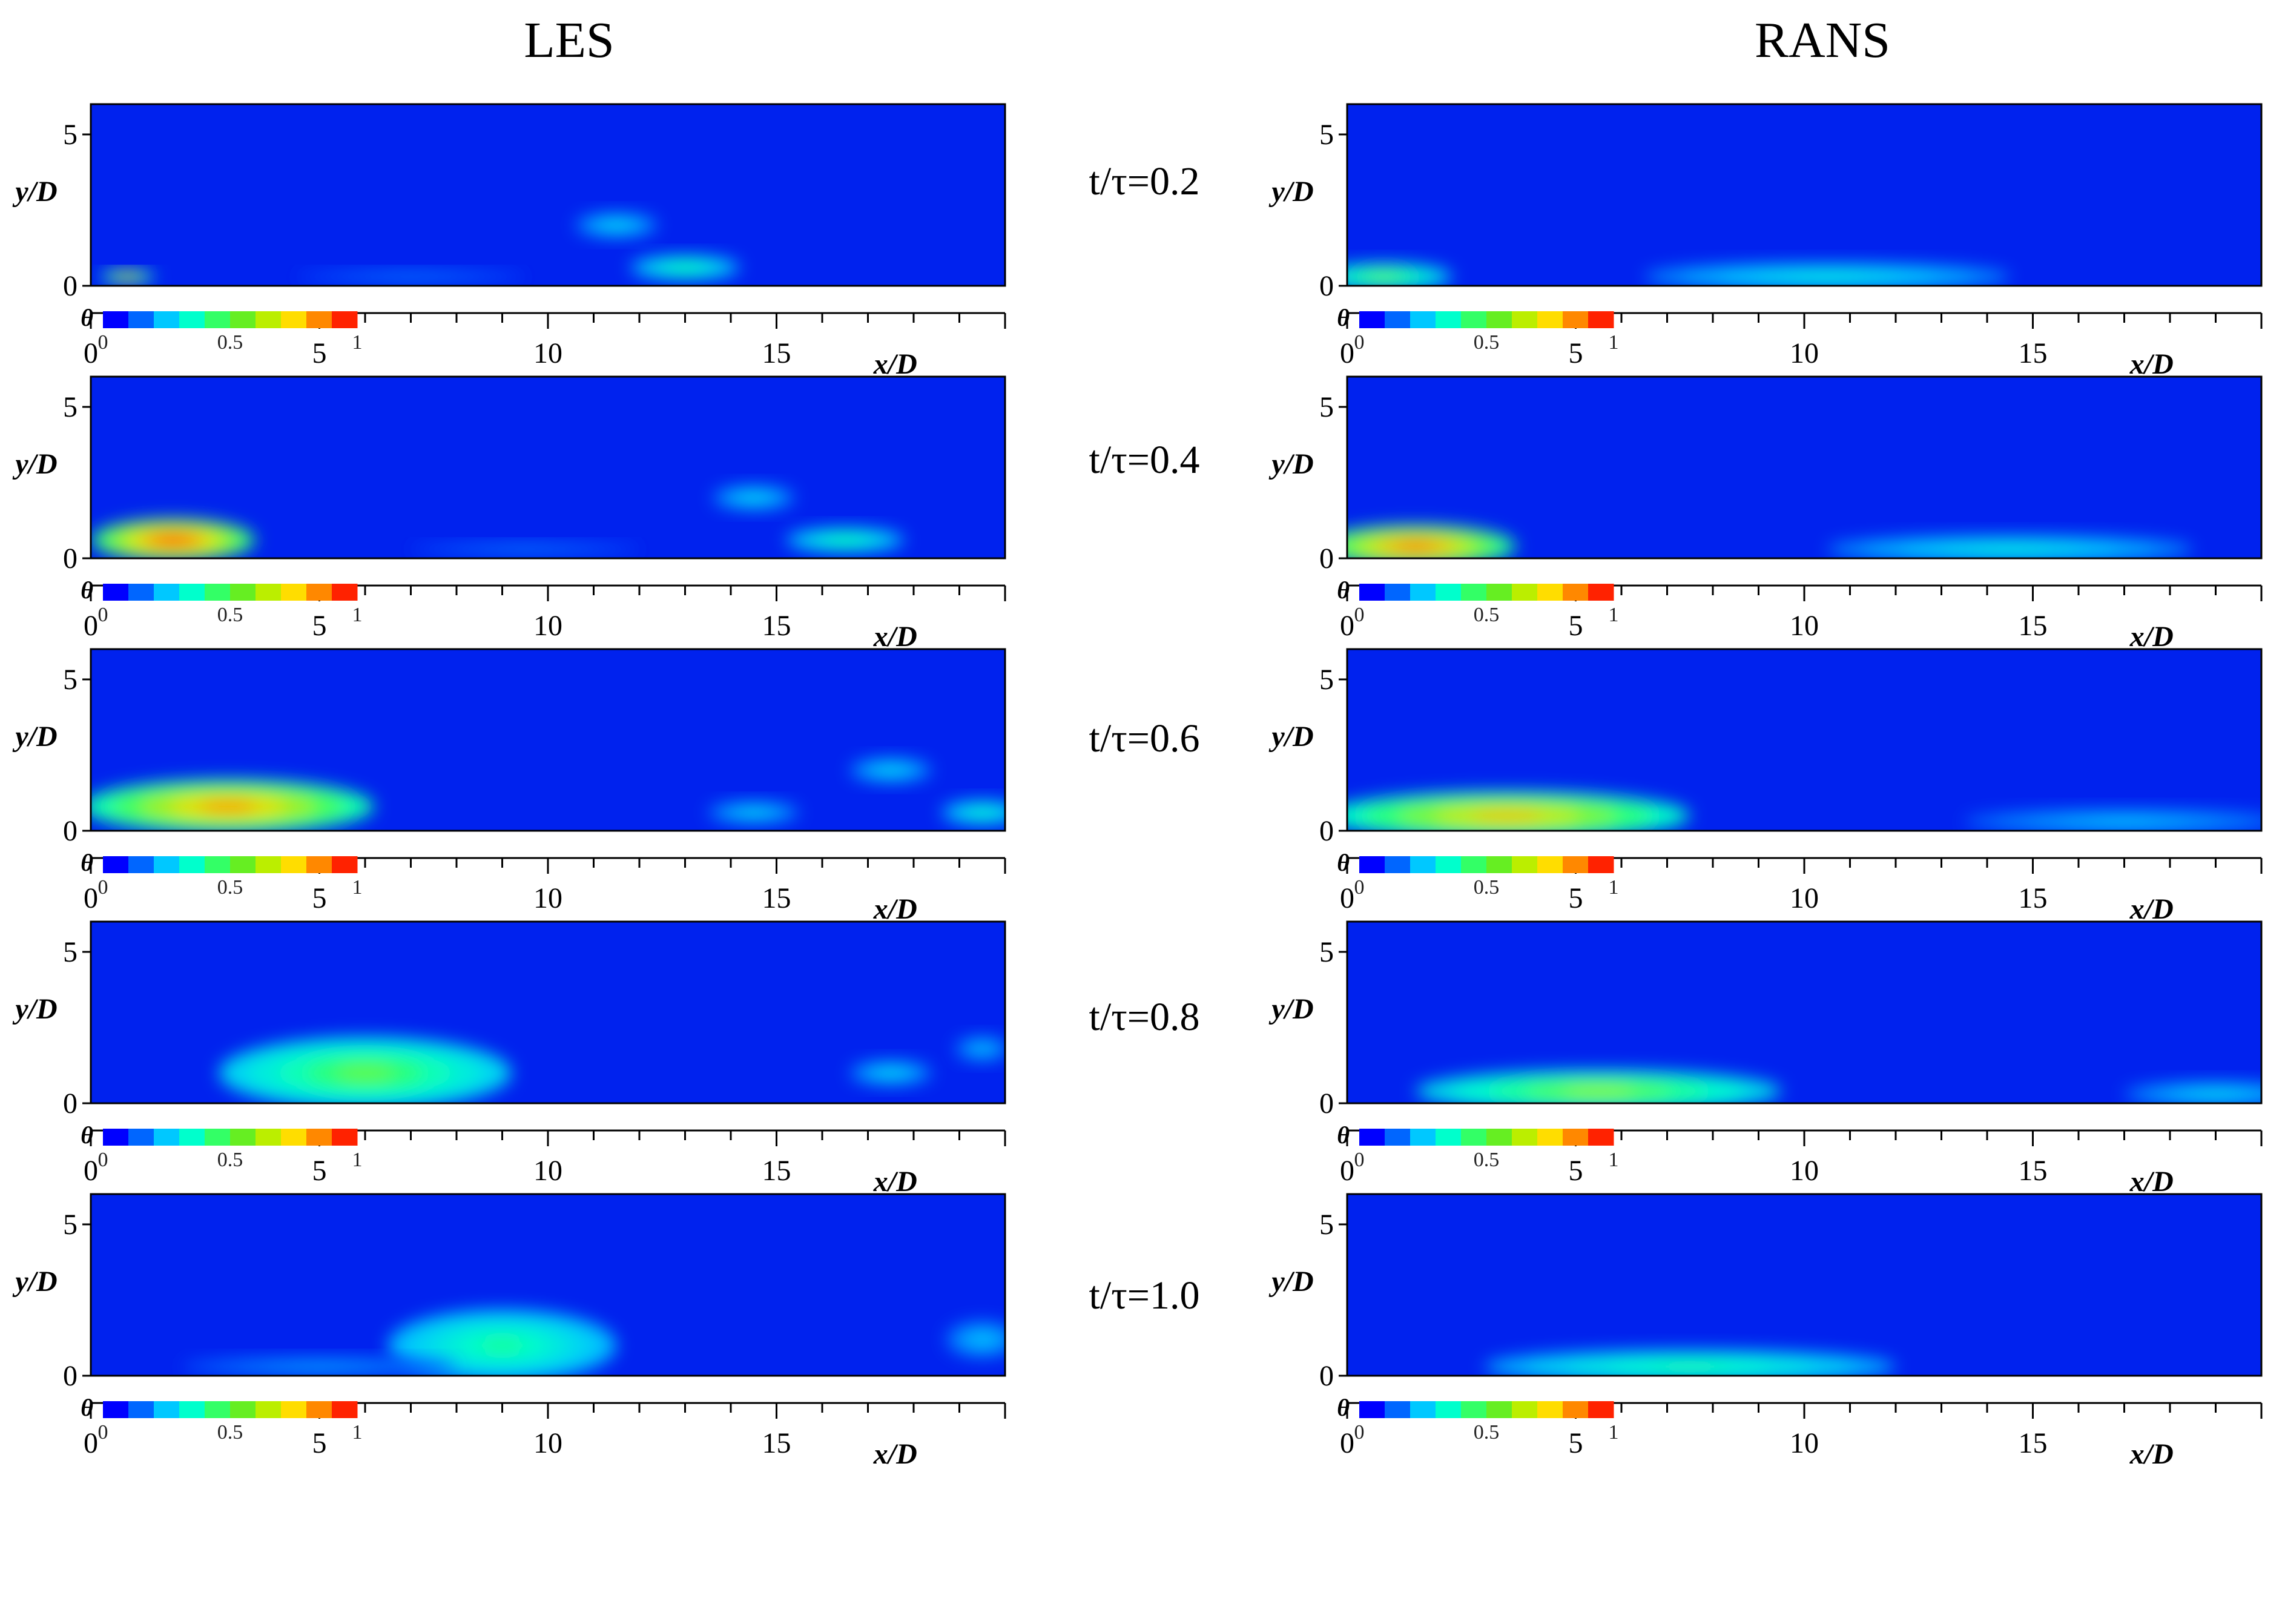  Describe the element at coordinates (91, 1443) in the screenshot. I see `x-tick-label: 0` at that location.